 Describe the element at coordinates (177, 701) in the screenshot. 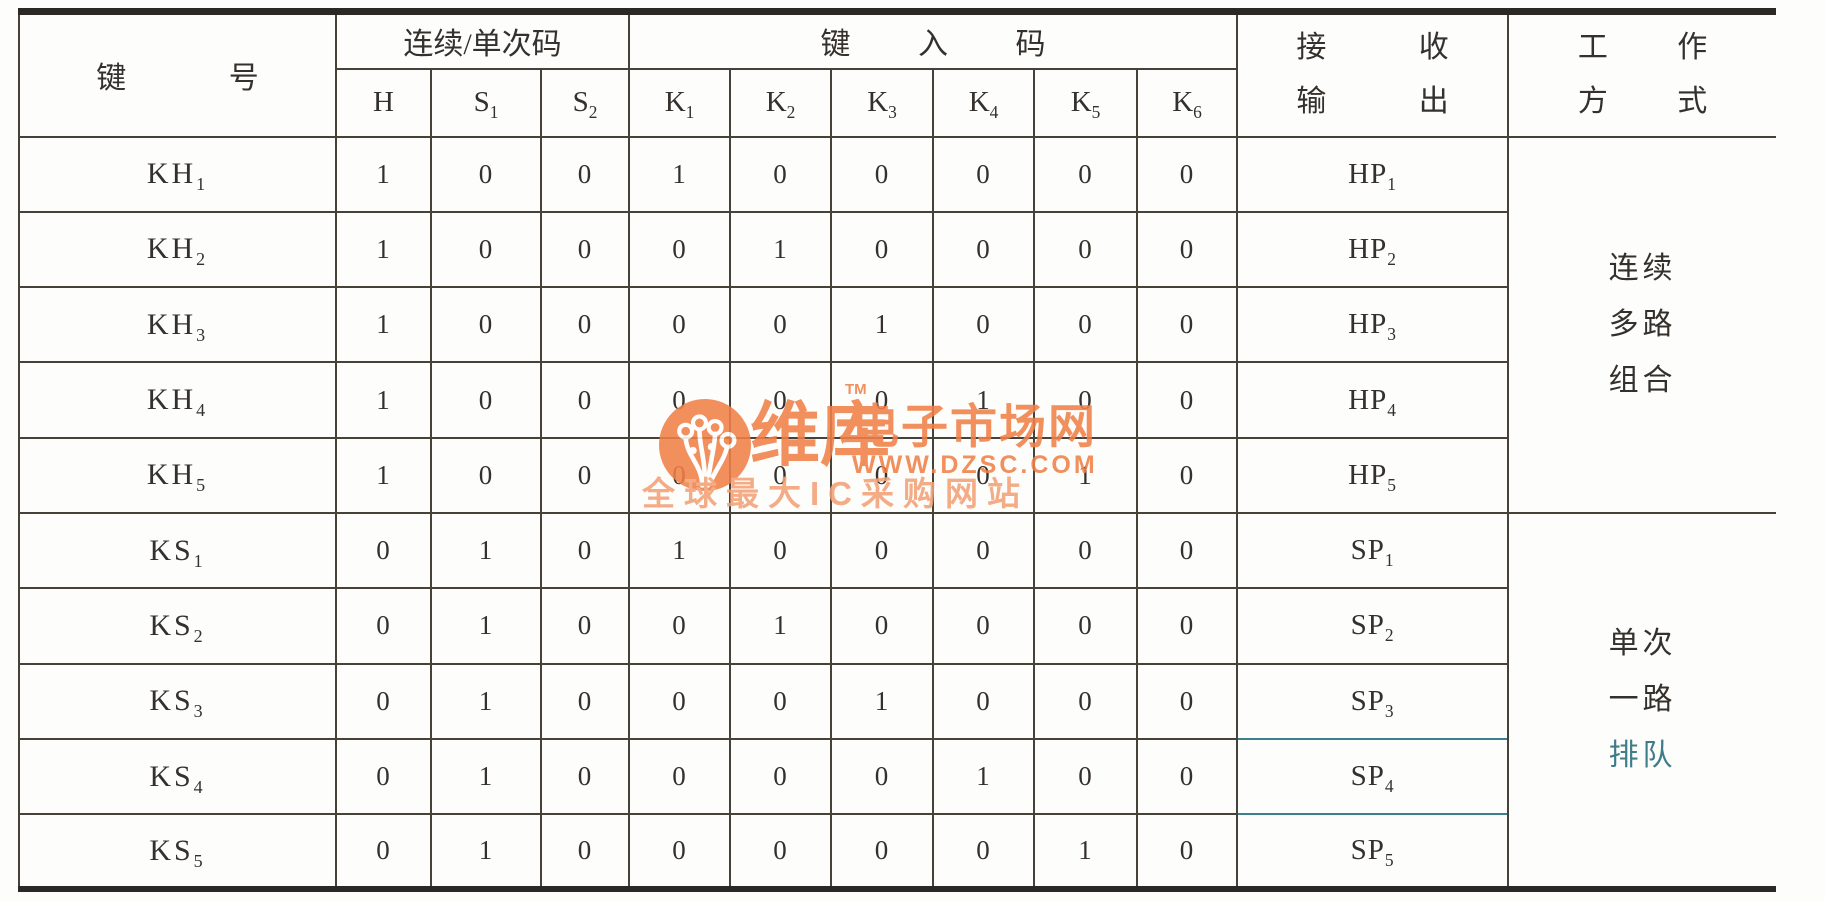

I see `row-label-cell: KS3` at that location.